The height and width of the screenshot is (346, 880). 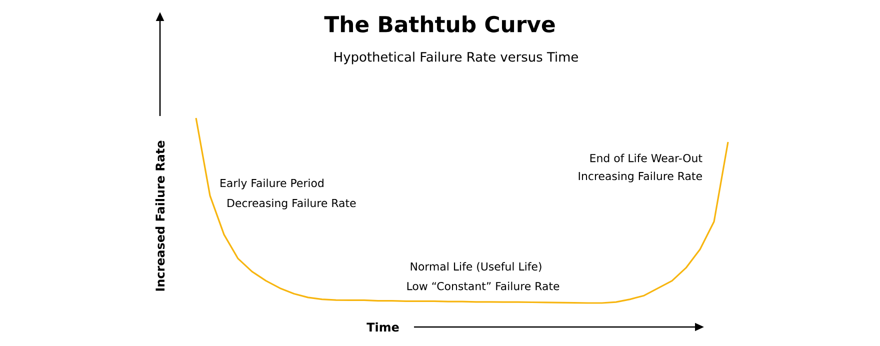 What do you see at coordinates (272, 184) in the screenshot?
I see `annotation: Early Failure Period` at bounding box center [272, 184].